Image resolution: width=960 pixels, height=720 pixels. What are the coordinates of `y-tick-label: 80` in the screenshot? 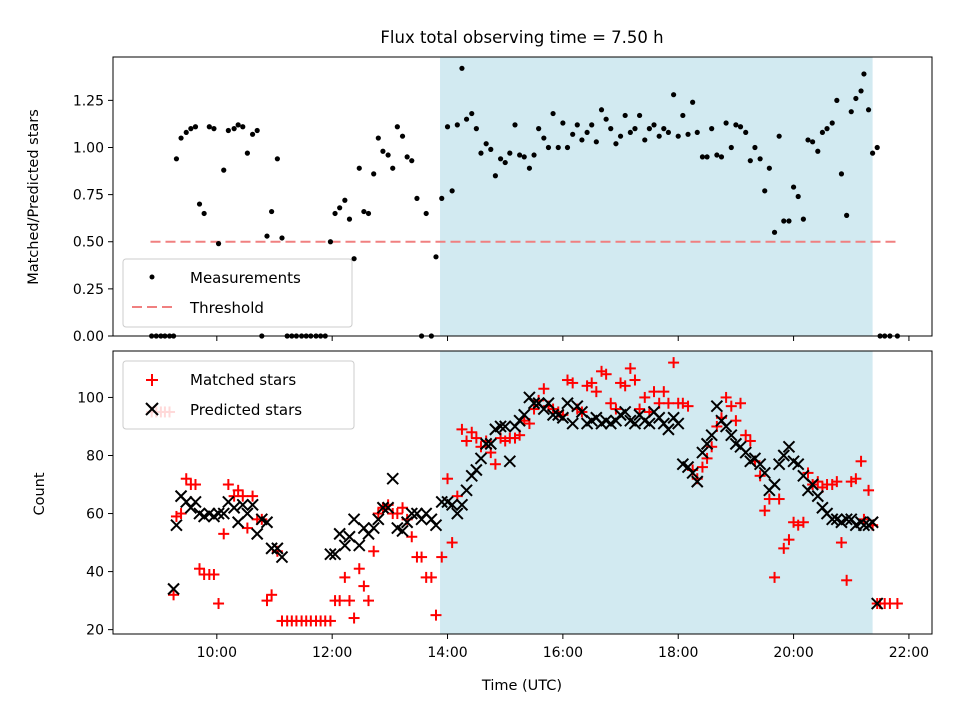 It's located at (95, 456).